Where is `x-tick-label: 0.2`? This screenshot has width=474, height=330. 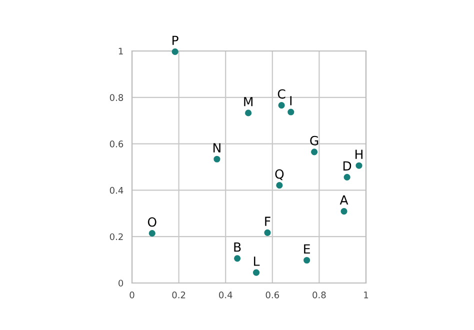 x-tick-label: 0.2 is located at coordinates (179, 294).